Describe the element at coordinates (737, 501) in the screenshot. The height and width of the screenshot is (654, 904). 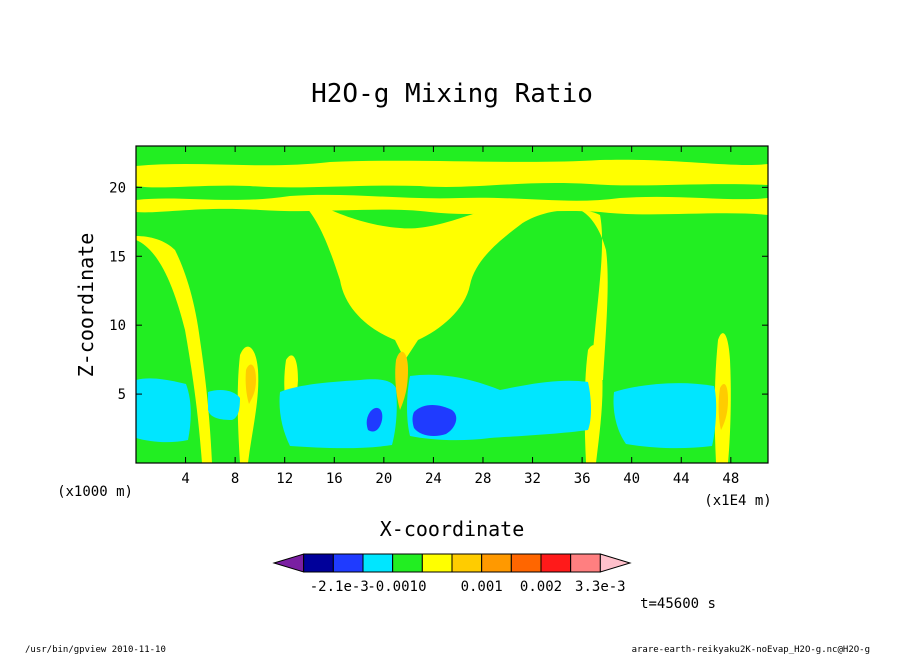
I see `x-unit-right: (x1E4 m)` at that location.